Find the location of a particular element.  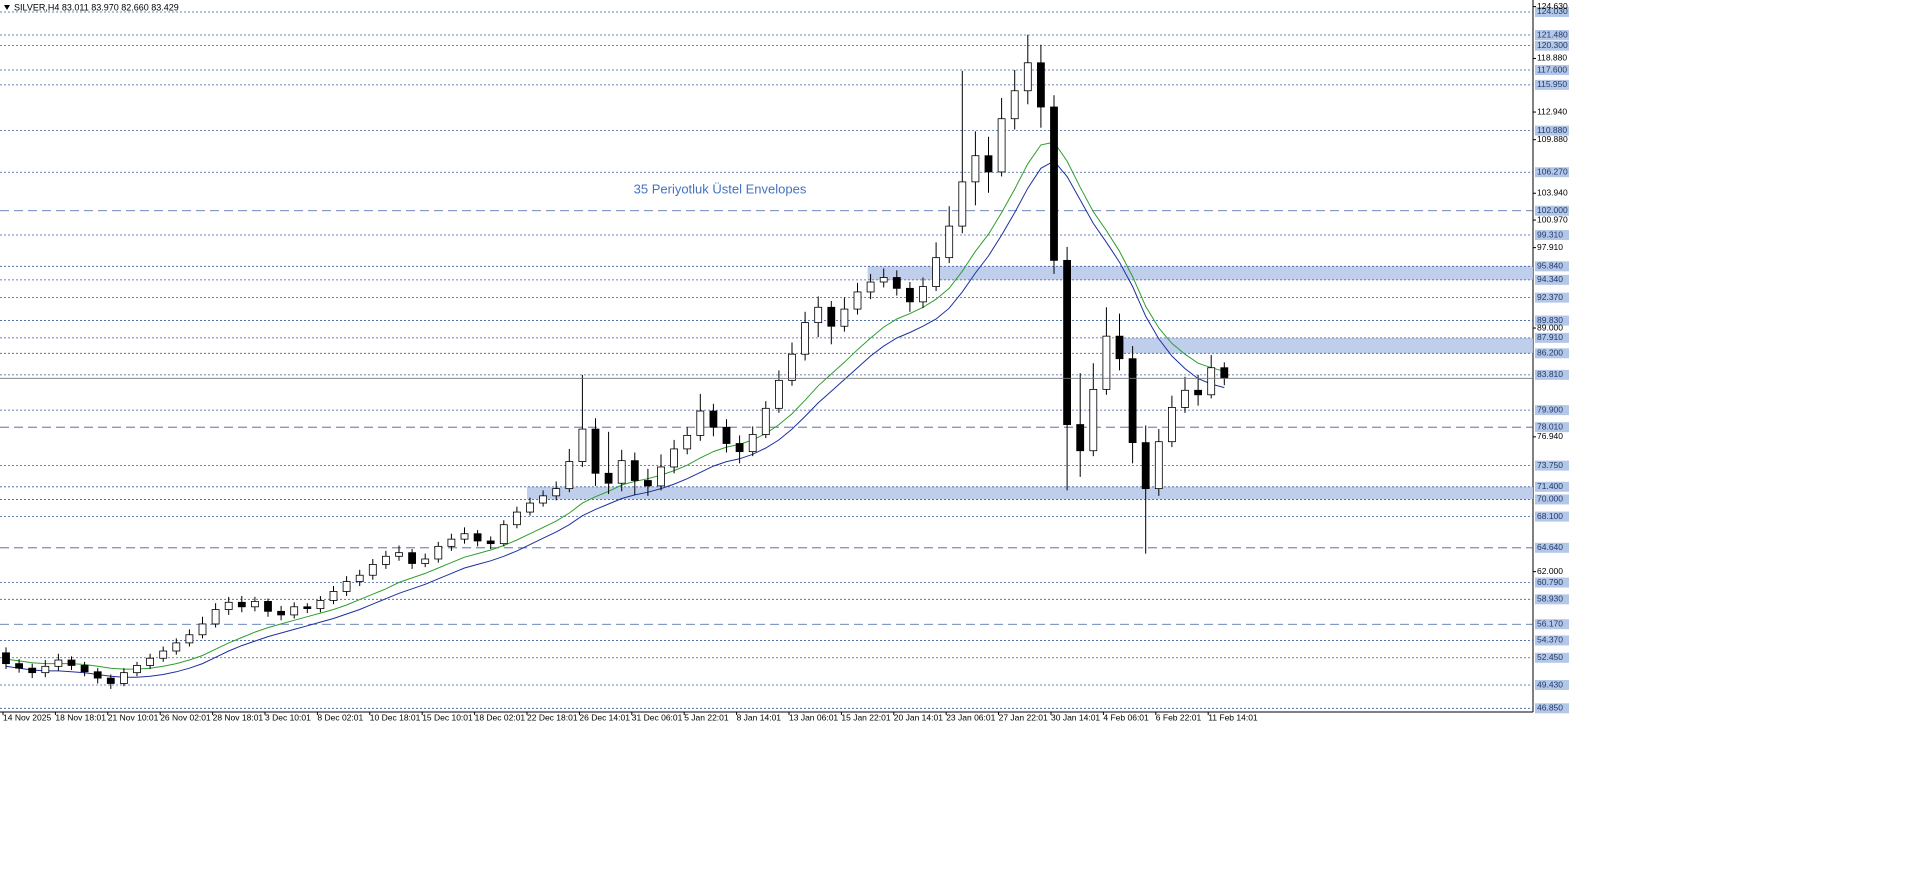

level-label: 46.850 is located at coordinates (1550, 708).